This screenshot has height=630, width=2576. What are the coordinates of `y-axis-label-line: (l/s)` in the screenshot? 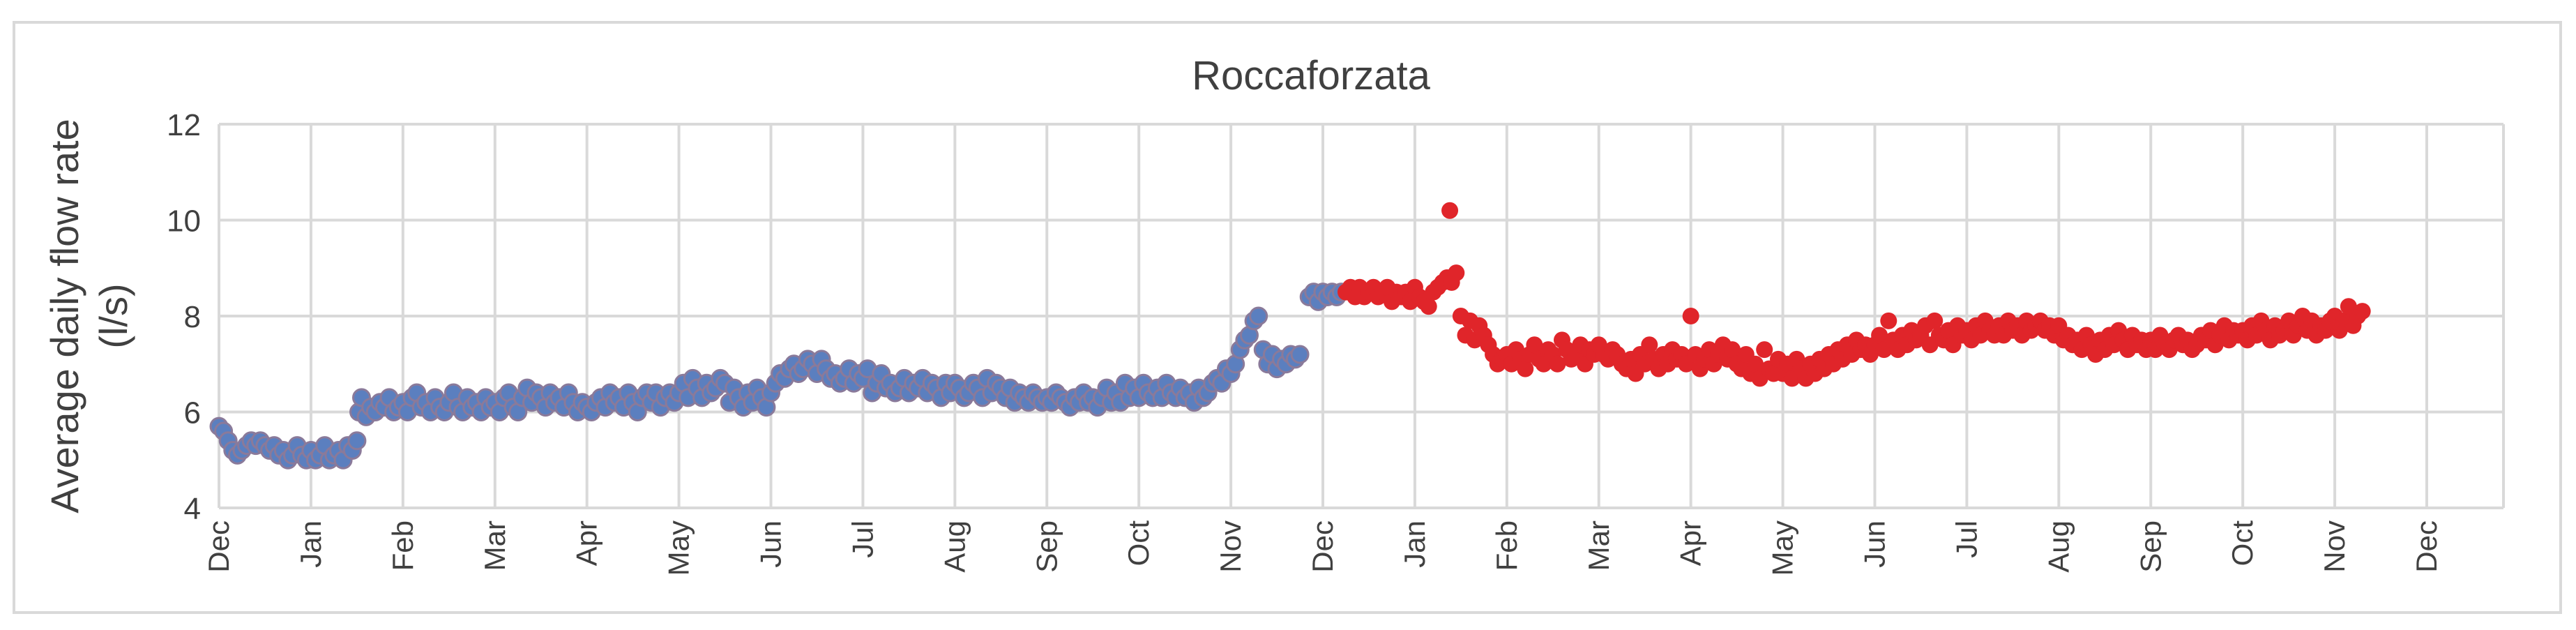 It's located at (113, 316).